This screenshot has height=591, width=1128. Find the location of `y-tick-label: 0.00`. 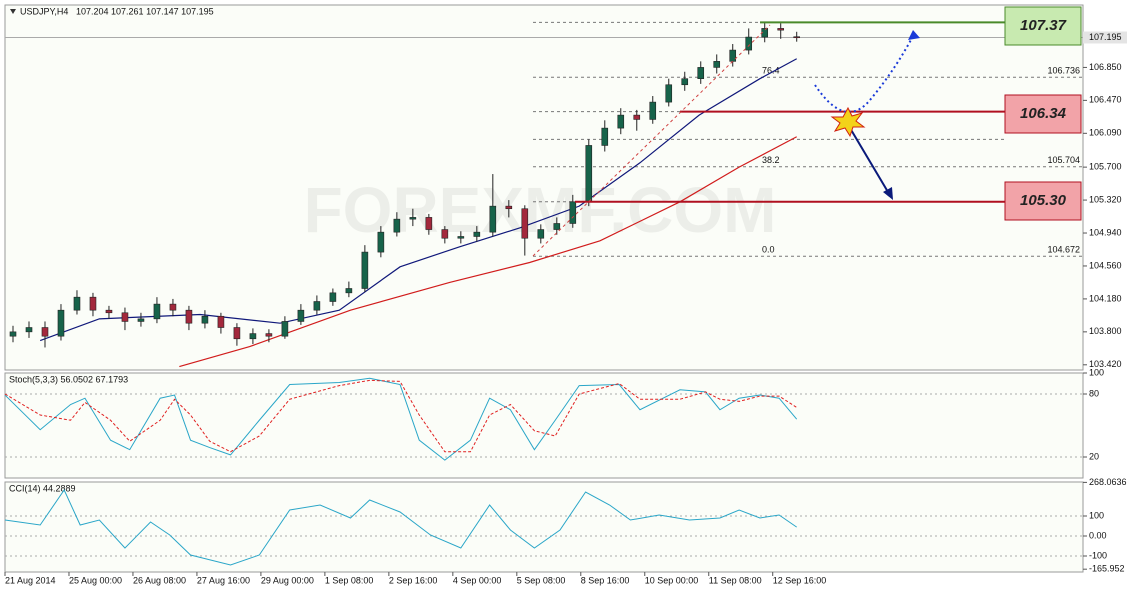

y-tick-label: 0.00 is located at coordinates (1098, 535).